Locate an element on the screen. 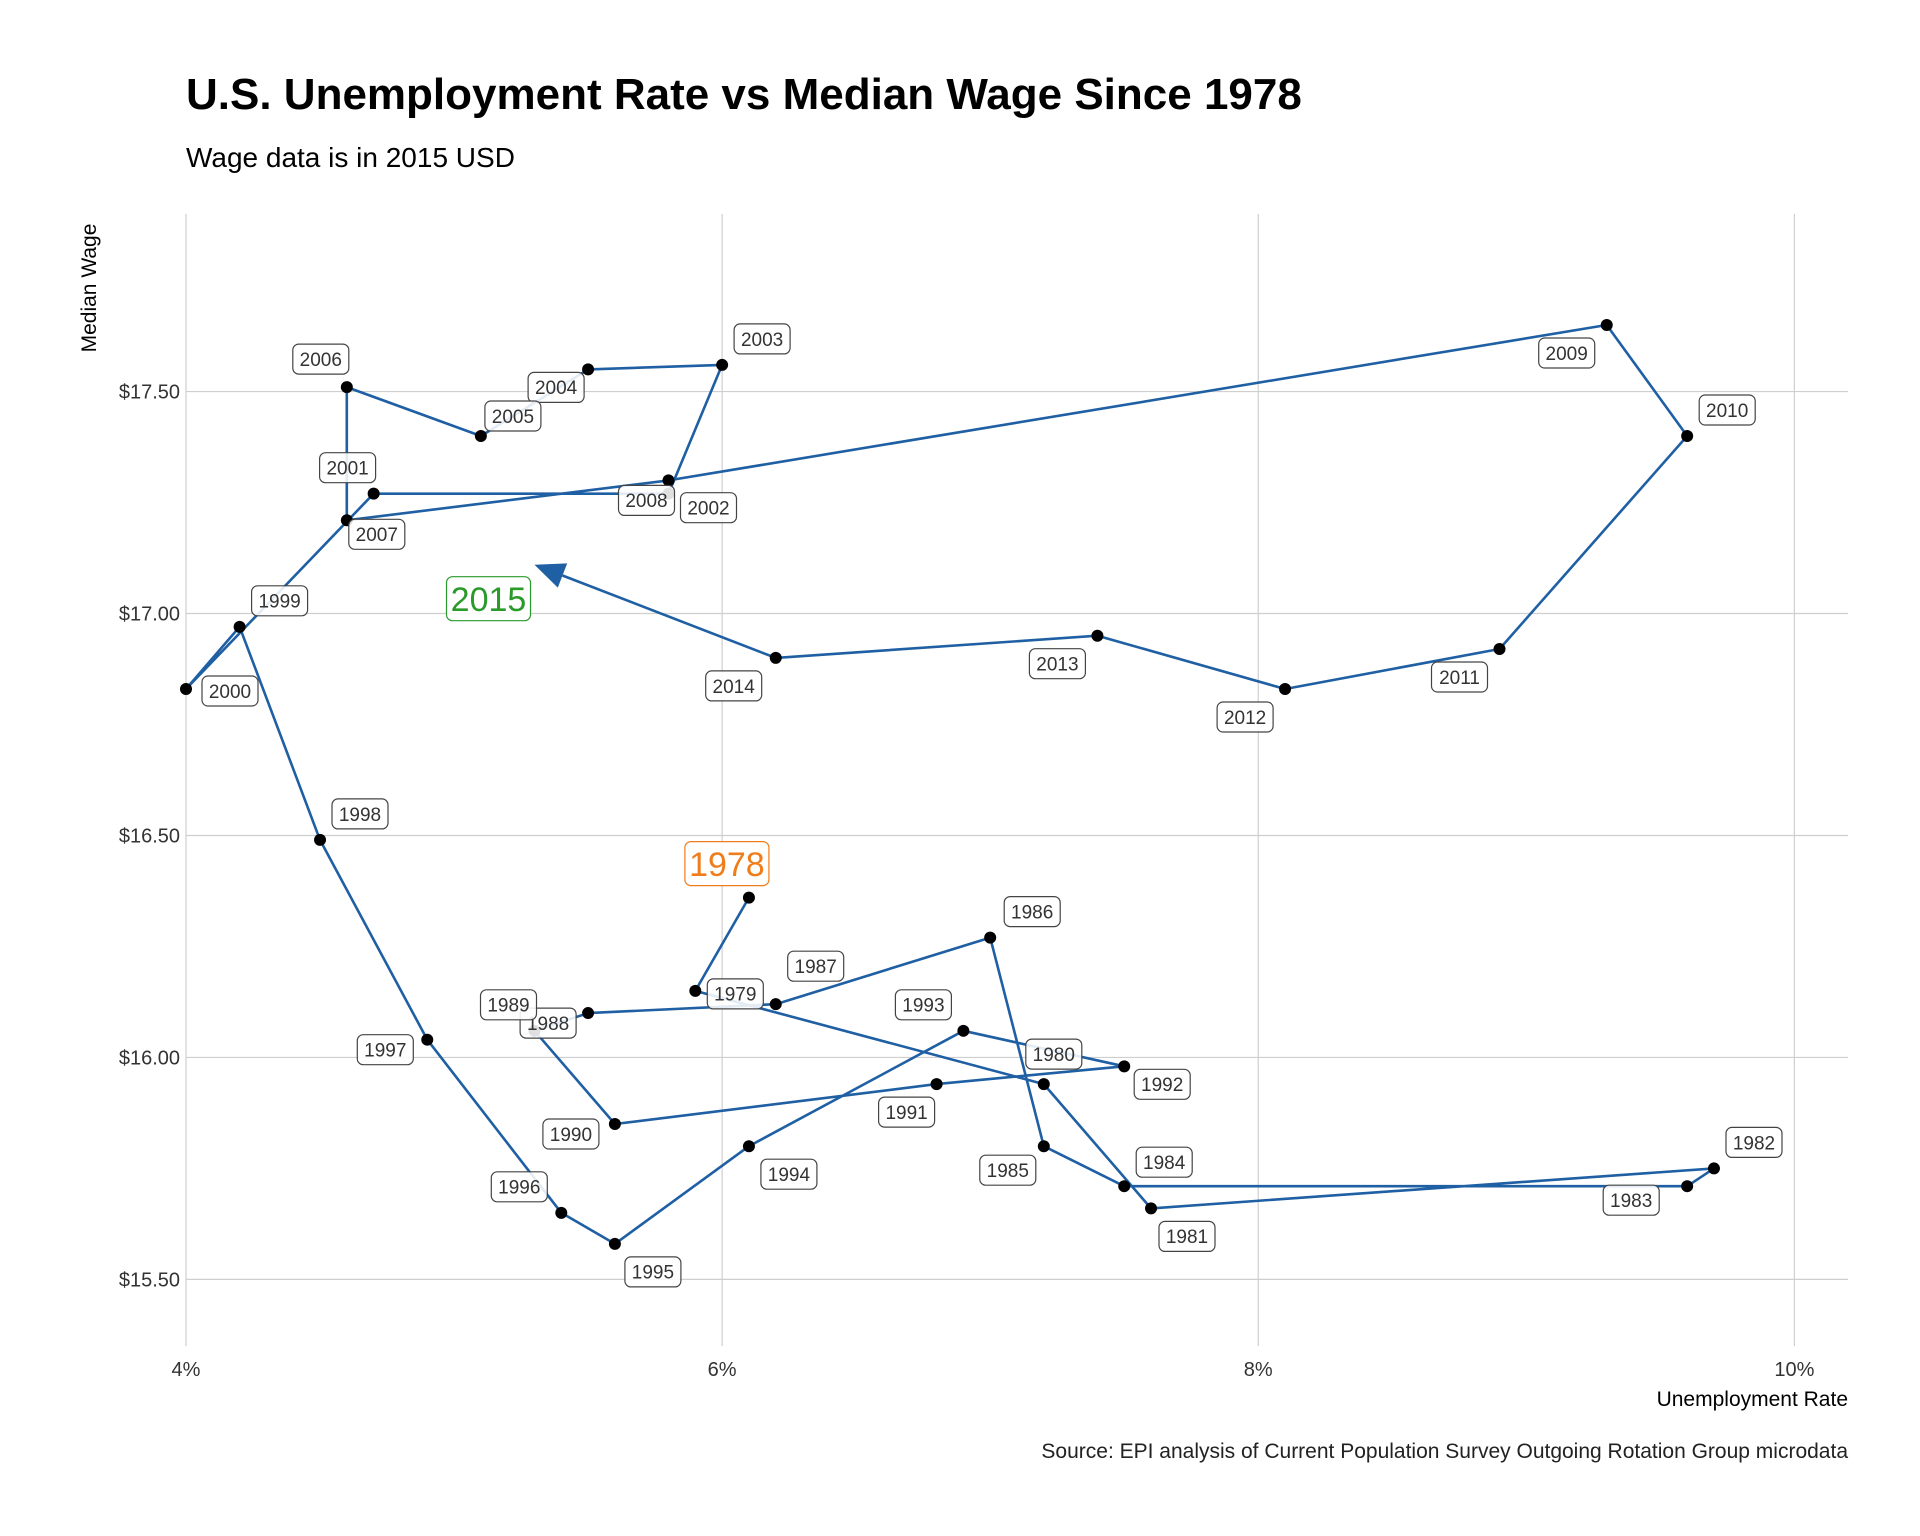 The height and width of the screenshot is (1536, 1920). year-label: 1984 is located at coordinates (1164, 1163).